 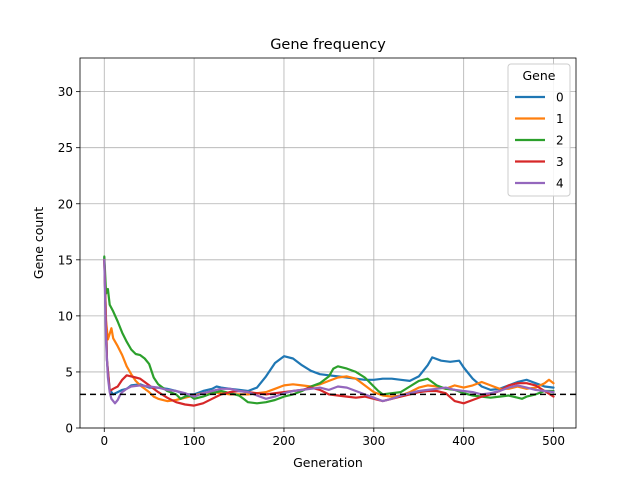 I want to click on y-axis-label: Gene count, so click(x=38, y=243).